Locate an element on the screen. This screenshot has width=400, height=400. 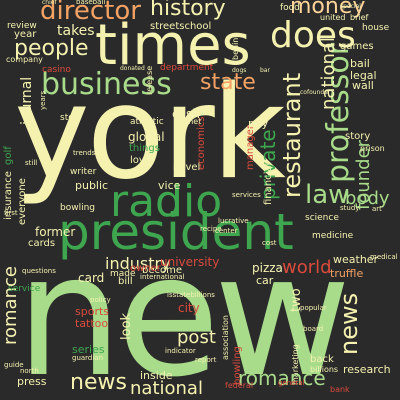
word-guardian: questions is located at coordinates (39, 271).